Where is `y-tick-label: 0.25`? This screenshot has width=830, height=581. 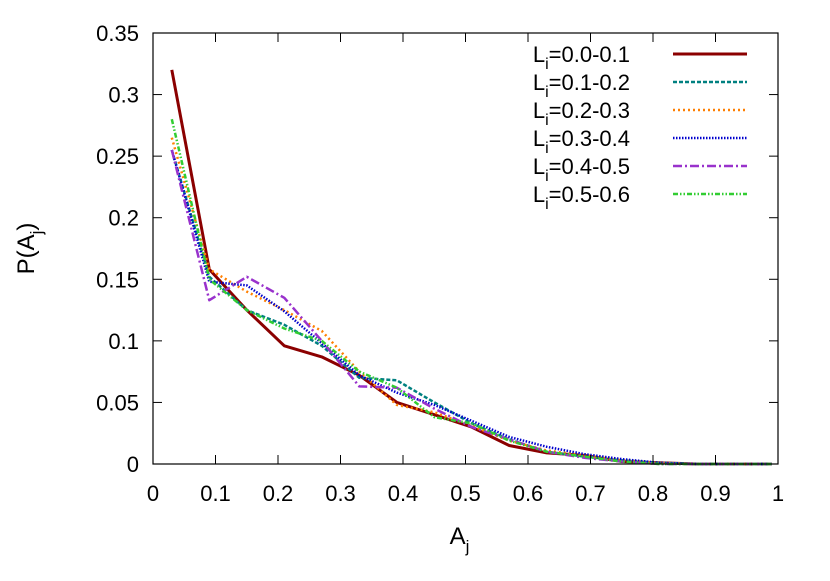 y-tick-label: 0.25 is located at coordinates (117, 156).